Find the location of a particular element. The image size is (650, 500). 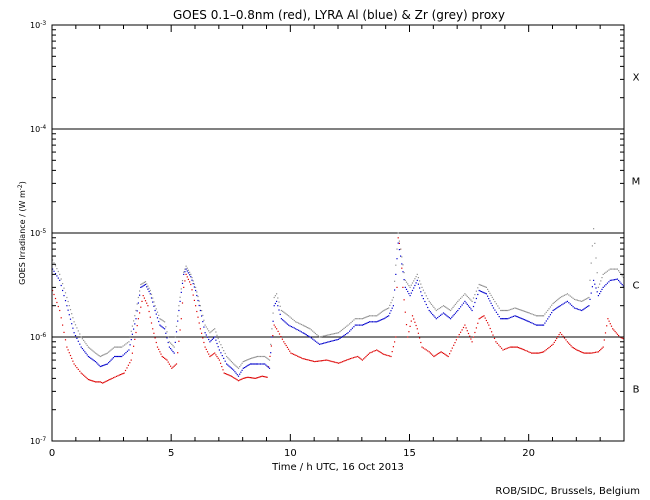

y-tick-label: 10-5 is located at coordinates (38, 233).